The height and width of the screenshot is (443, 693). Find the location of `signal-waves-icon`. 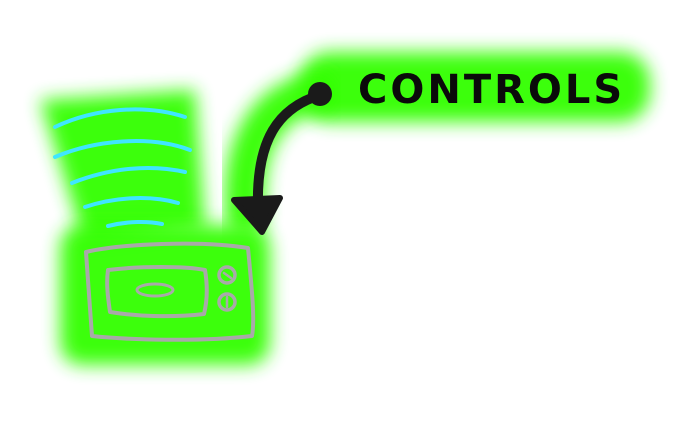

signal-waves-icon is located at coordinates (122, 167).